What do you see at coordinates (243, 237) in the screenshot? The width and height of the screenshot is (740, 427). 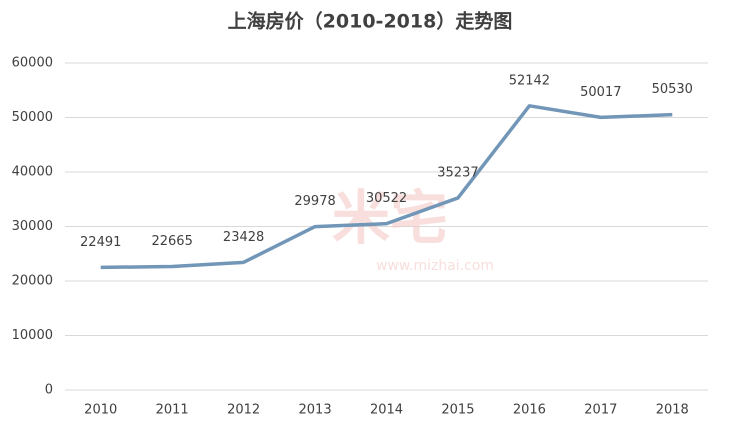 I see `data-label: 23428` at bounding box center [243, 237].